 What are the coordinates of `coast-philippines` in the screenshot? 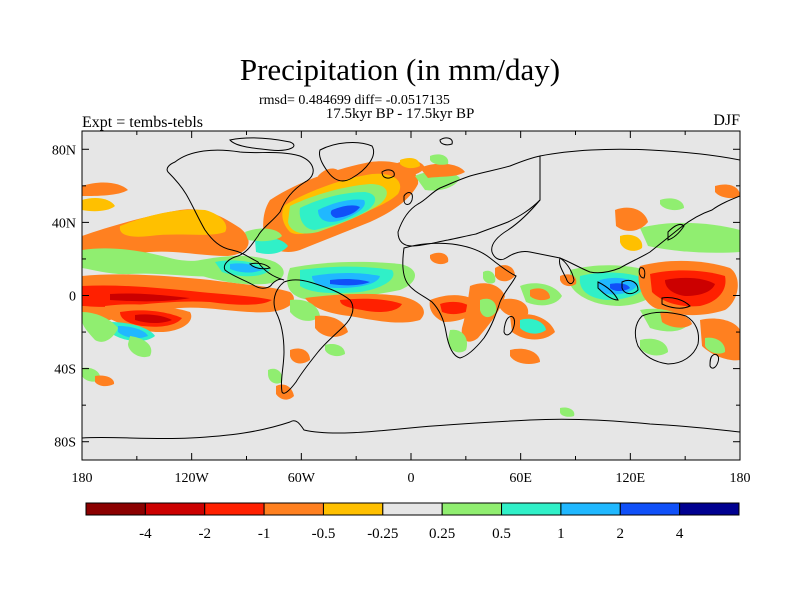 It's located at (642, 273).